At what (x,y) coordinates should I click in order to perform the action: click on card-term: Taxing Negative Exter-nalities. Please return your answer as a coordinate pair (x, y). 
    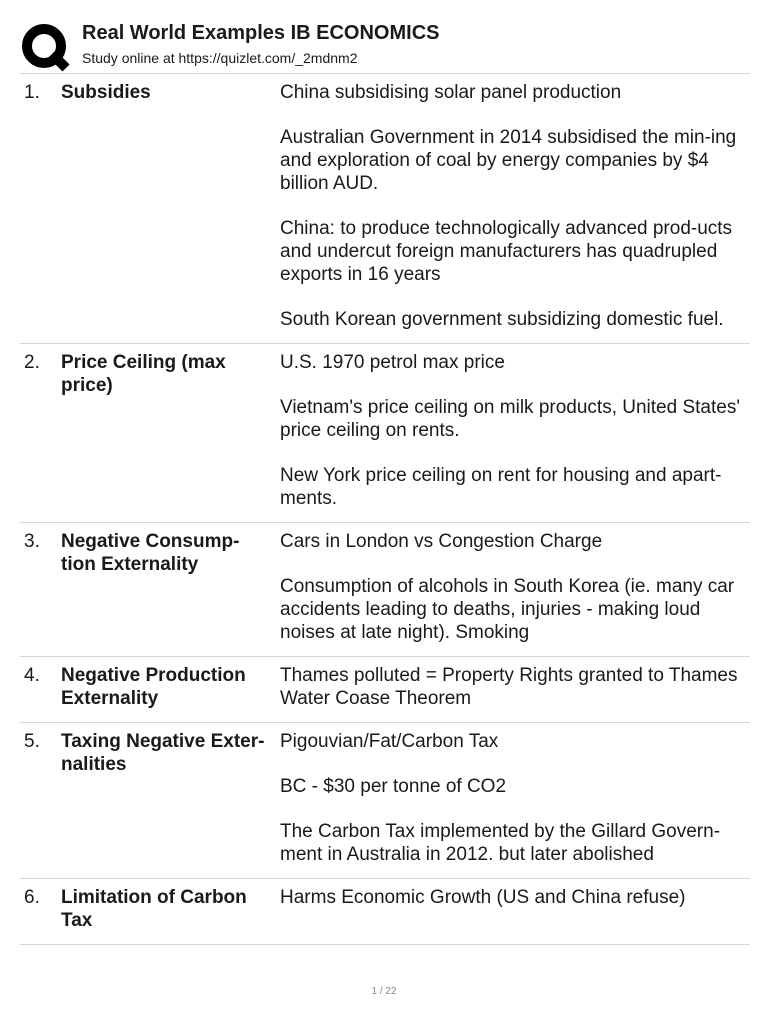
    Looking at the image, I should click on (163, 753).